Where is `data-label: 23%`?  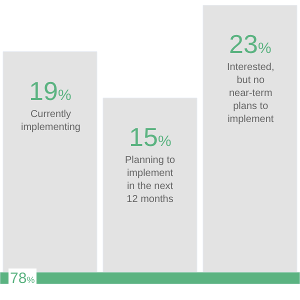 data-label: 23% is located at coordinates (250, 44).